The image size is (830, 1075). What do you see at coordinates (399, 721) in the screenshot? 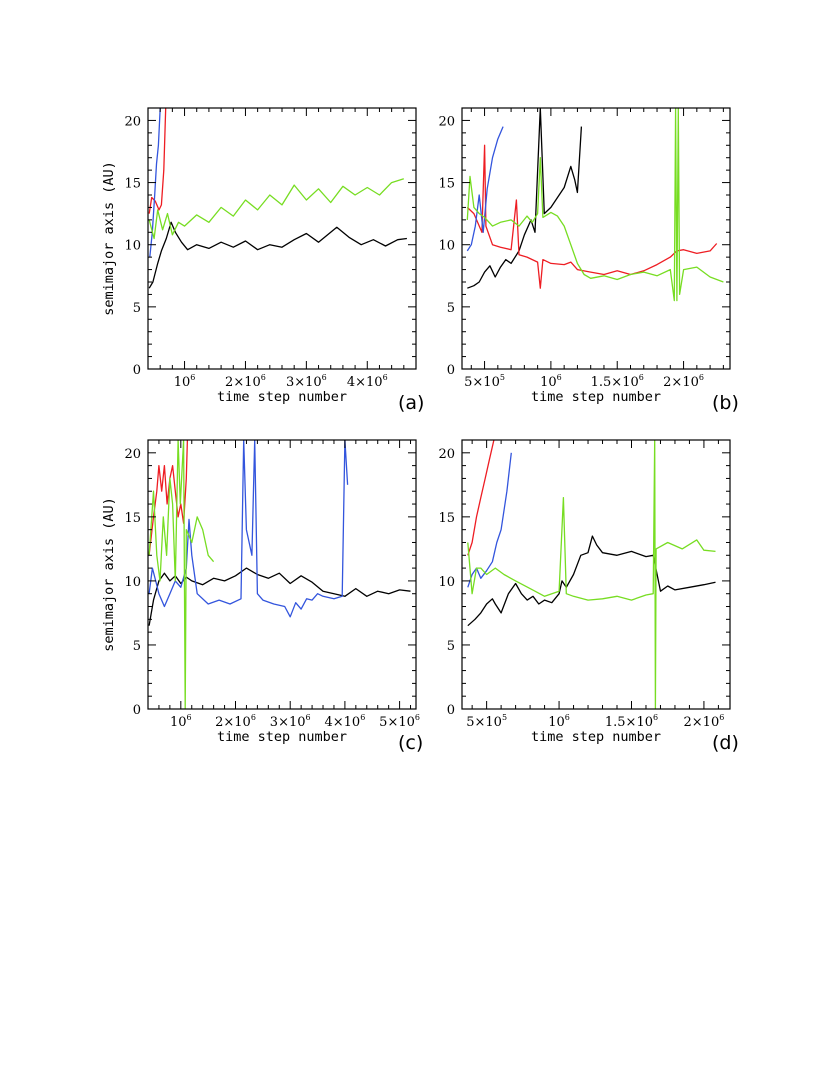
I see `x-tick-label: 5×10⁶` at bounding box center [399, 721].